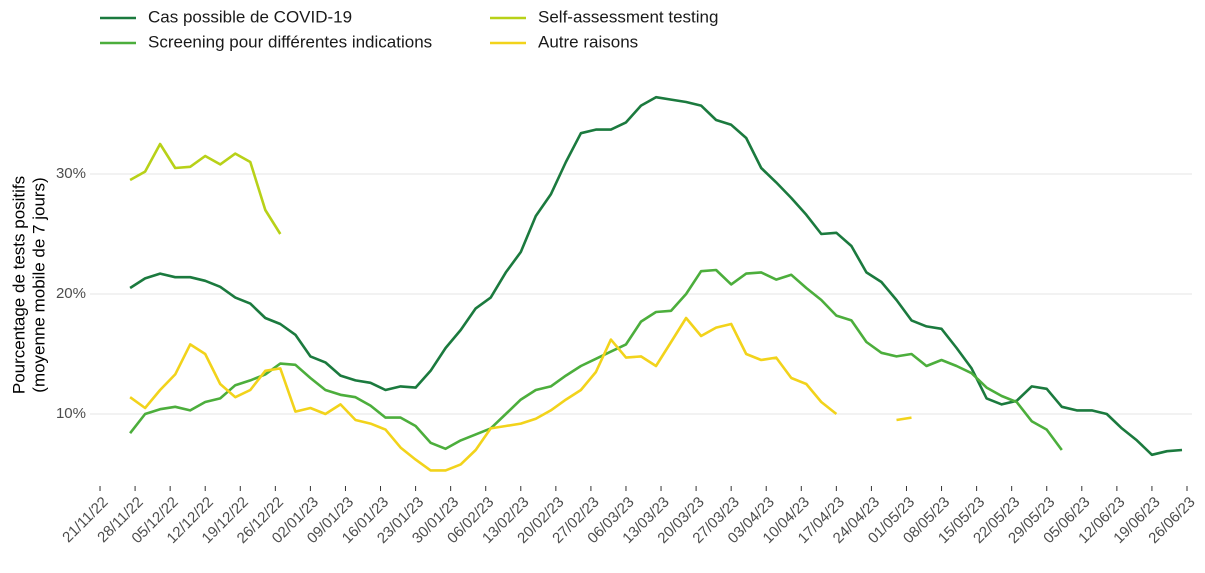  Describe the element at coordinates (71, 413) in the screenshot. I see `y-tick-label: 10%` at that location.